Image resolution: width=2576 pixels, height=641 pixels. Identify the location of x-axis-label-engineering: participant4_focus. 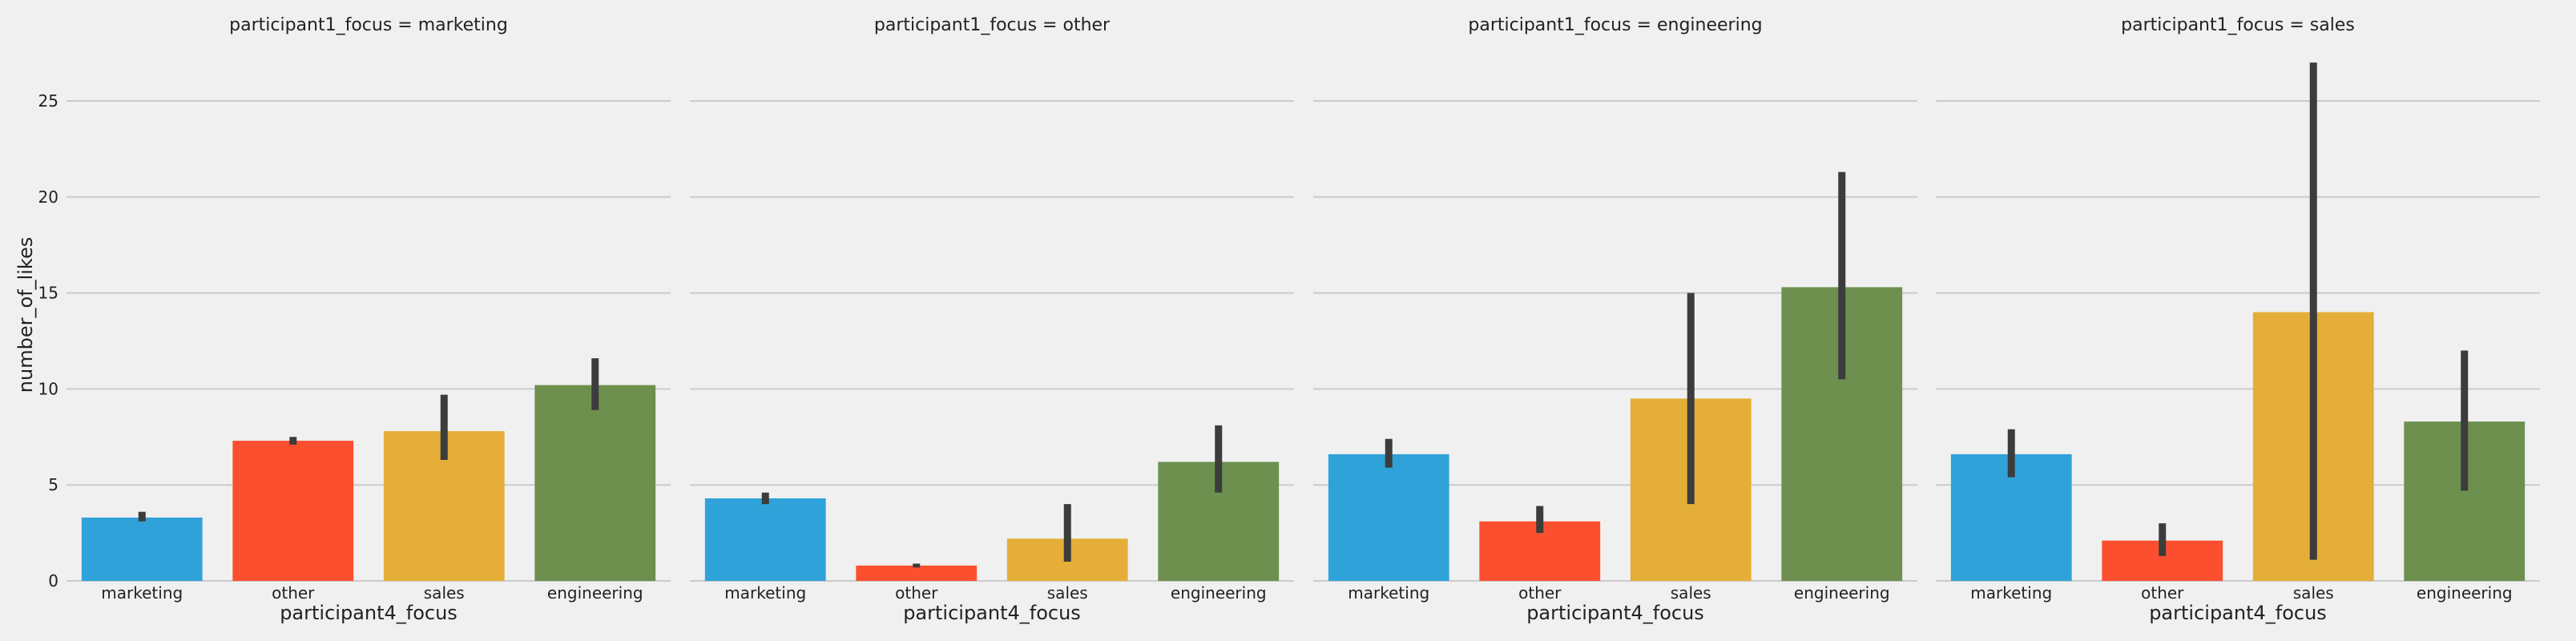
(1615, 613).